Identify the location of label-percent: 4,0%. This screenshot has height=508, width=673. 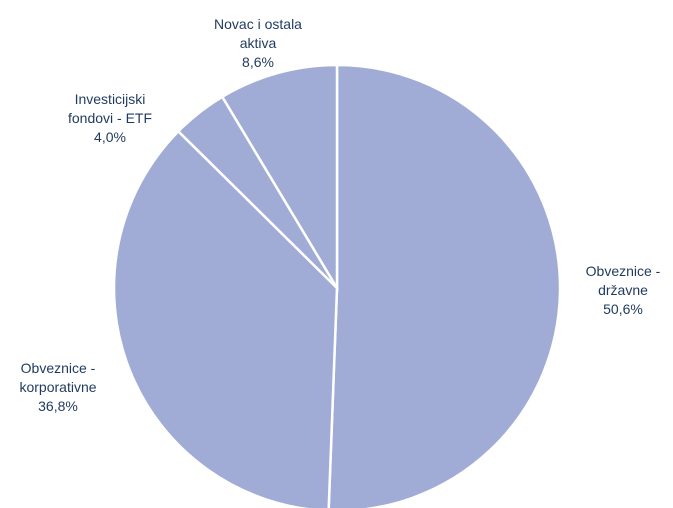
(110, 137).